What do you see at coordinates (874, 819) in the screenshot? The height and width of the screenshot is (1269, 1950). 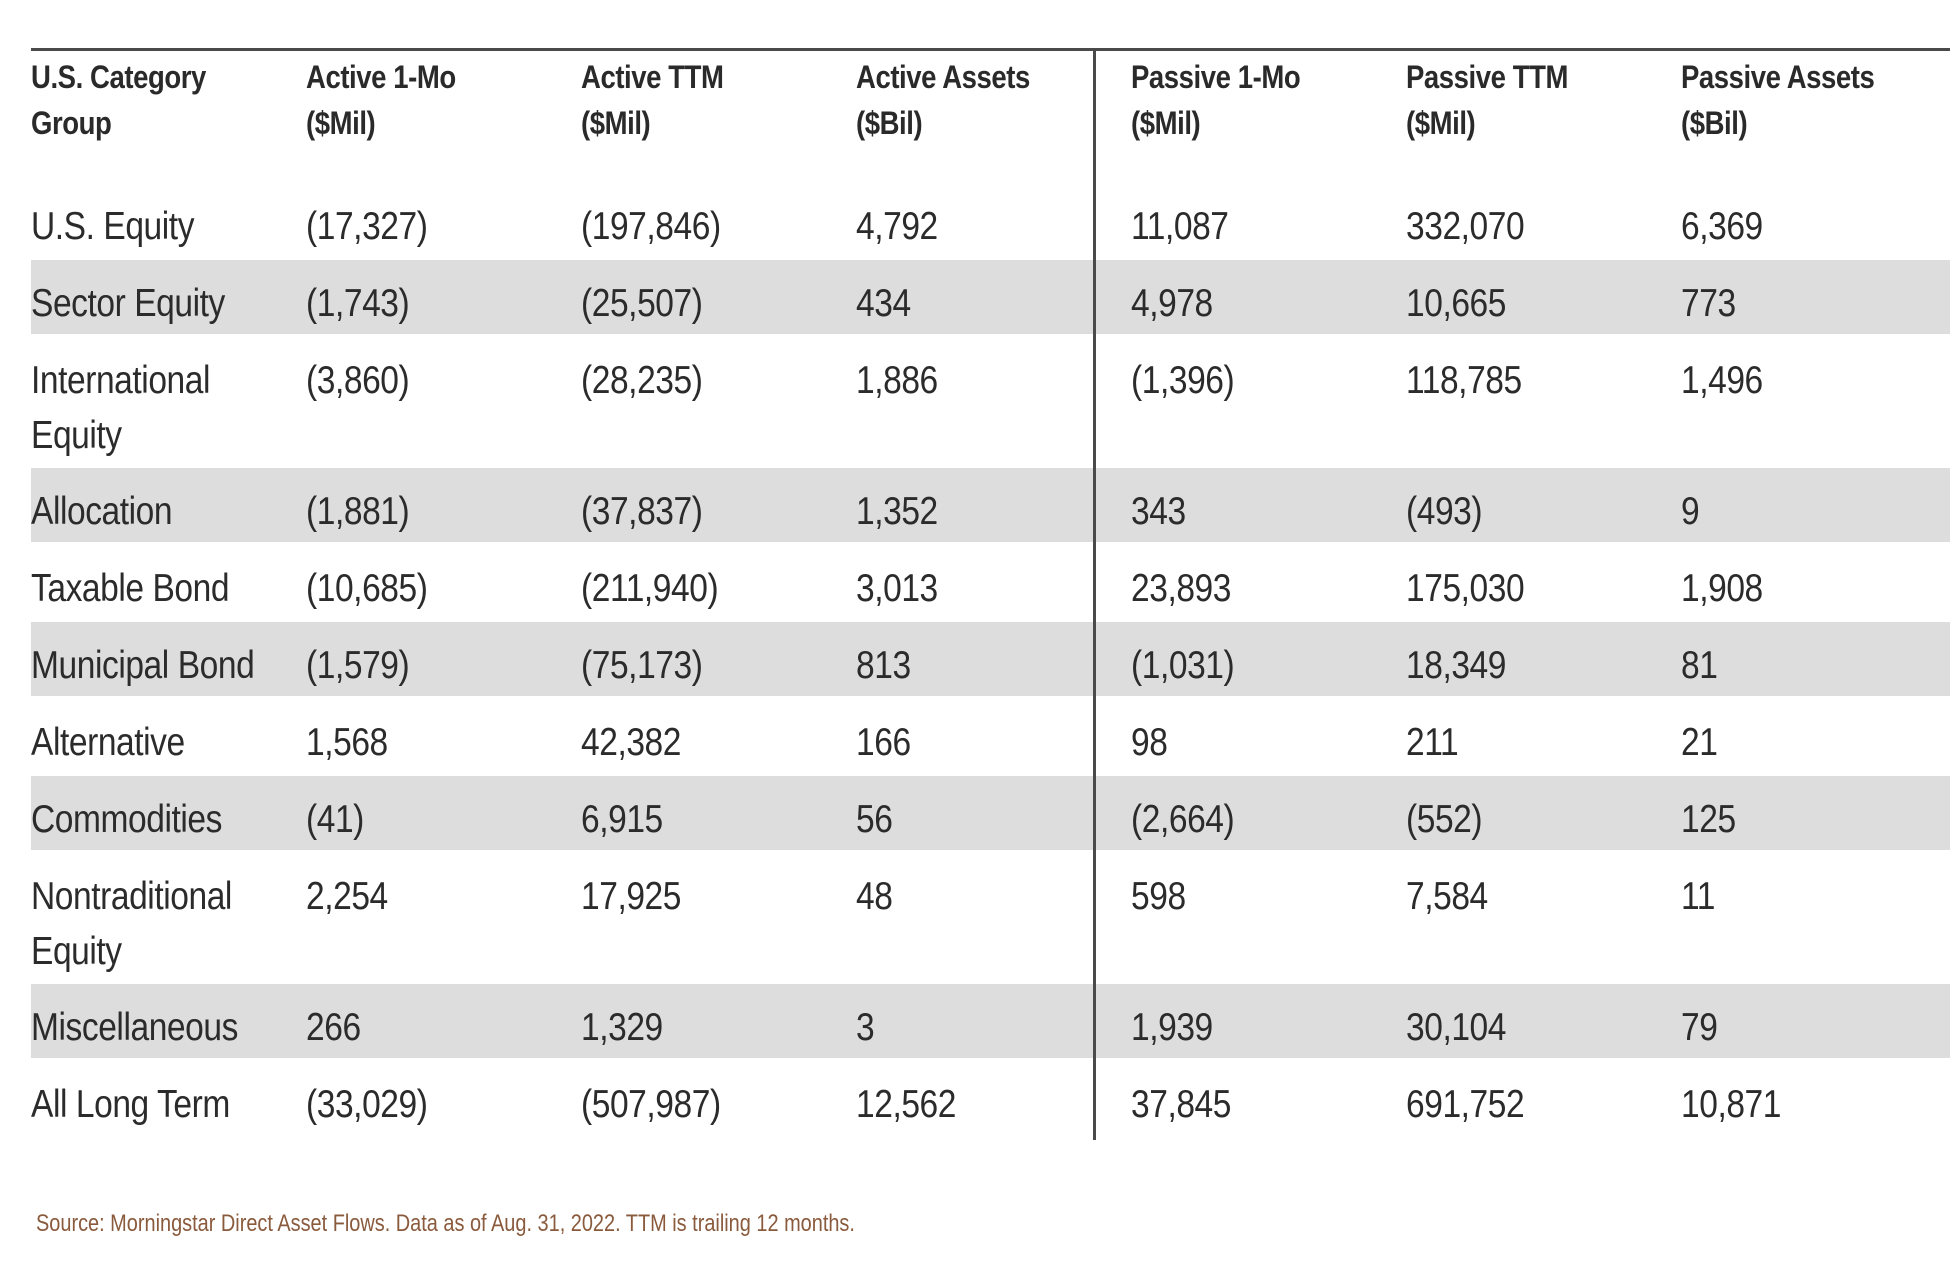 I see `cell-active-assets: 56` at bounding box center [874, 819].